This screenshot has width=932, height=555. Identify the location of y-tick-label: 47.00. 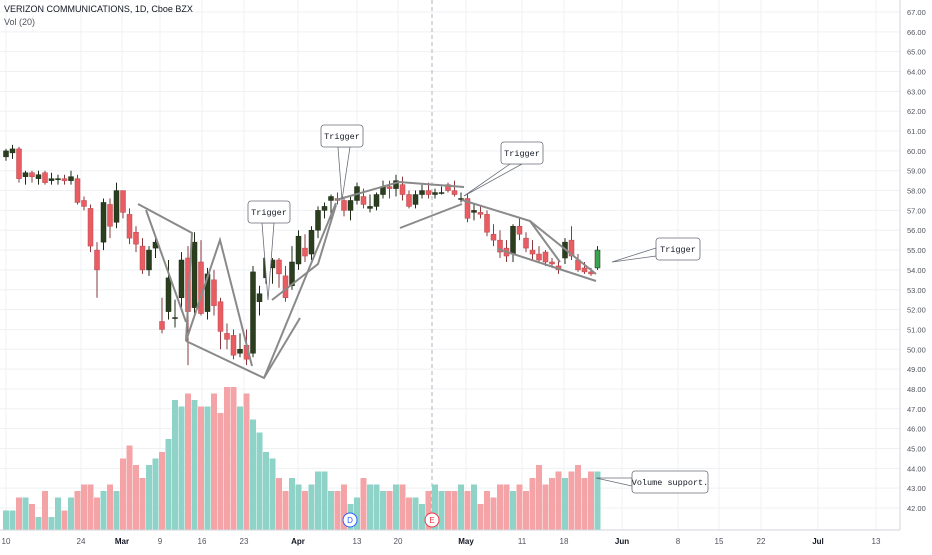
(916, 409).